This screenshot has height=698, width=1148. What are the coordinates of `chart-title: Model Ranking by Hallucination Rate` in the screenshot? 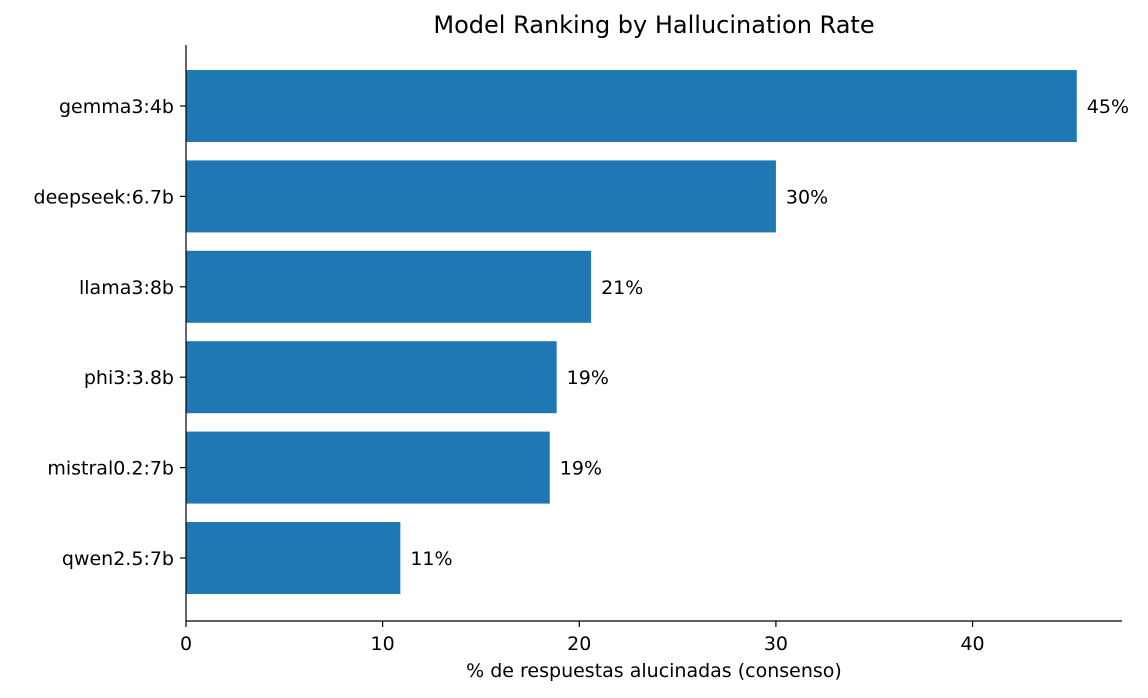 It's located at (653, 25).